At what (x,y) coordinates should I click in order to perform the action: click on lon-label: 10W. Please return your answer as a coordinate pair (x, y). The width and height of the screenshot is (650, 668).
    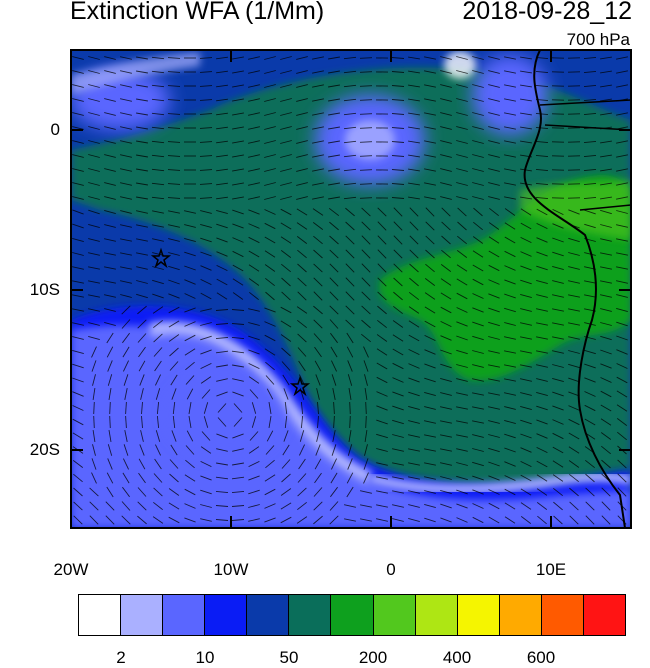
    Looking at the image, I should click on (231, 570).